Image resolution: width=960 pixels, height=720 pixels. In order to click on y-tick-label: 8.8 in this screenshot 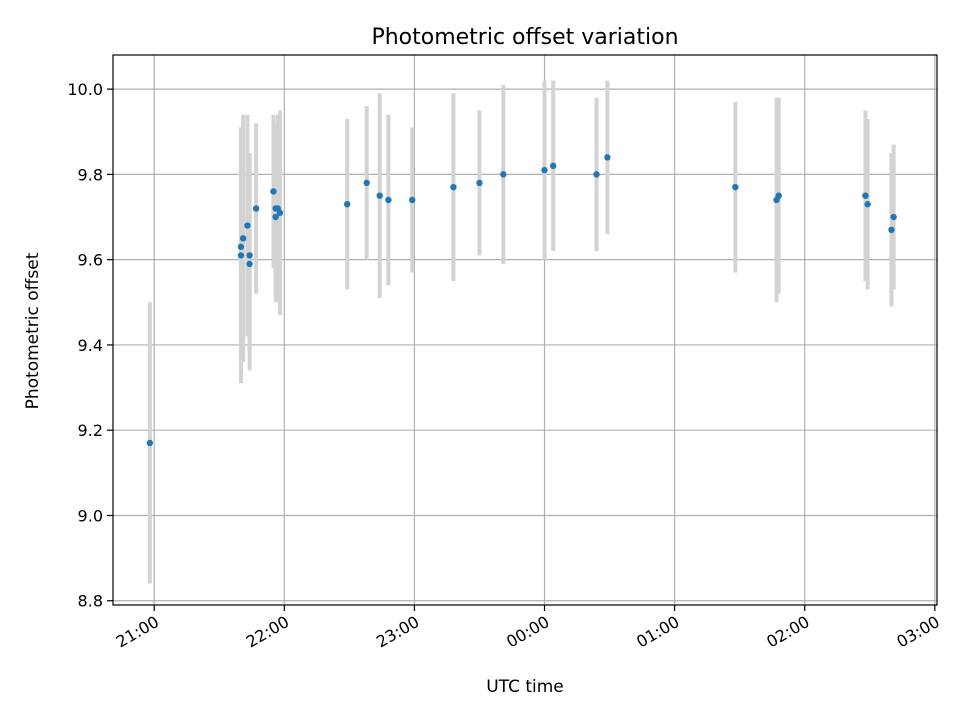, I will do `click(90, 601)`.